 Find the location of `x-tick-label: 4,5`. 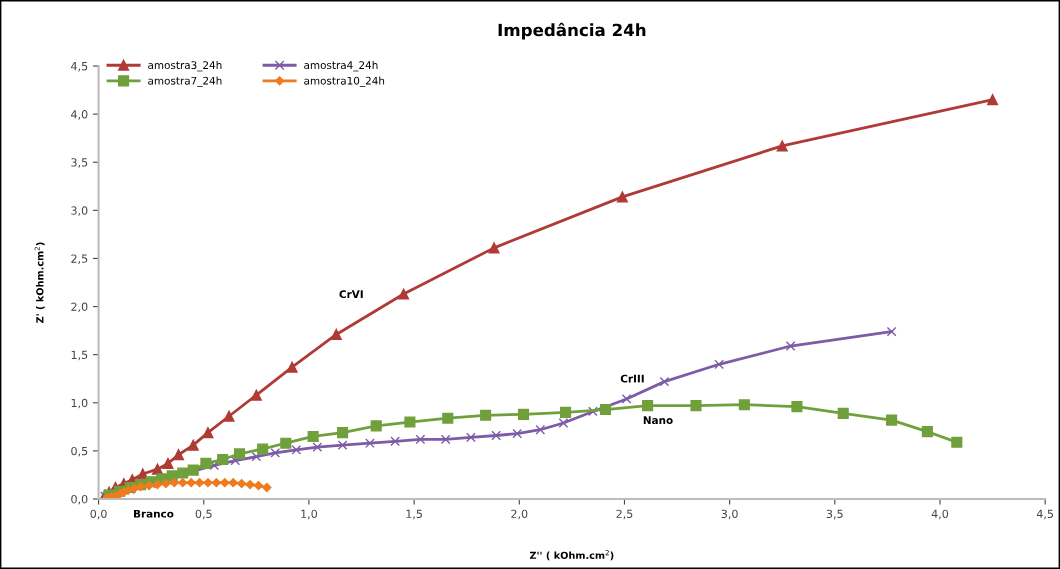

x-tick-label: 4,5 is located at coordinates (1045, 514).